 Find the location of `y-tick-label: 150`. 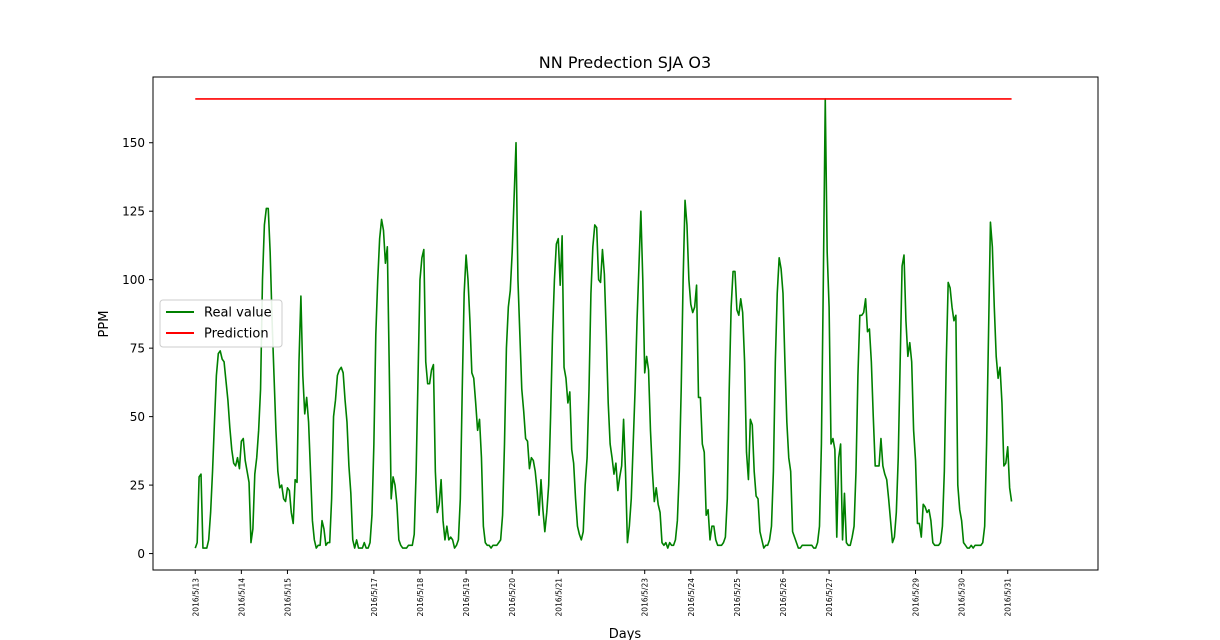

y-tick-label: 150 is located at coordinates (133, 143).